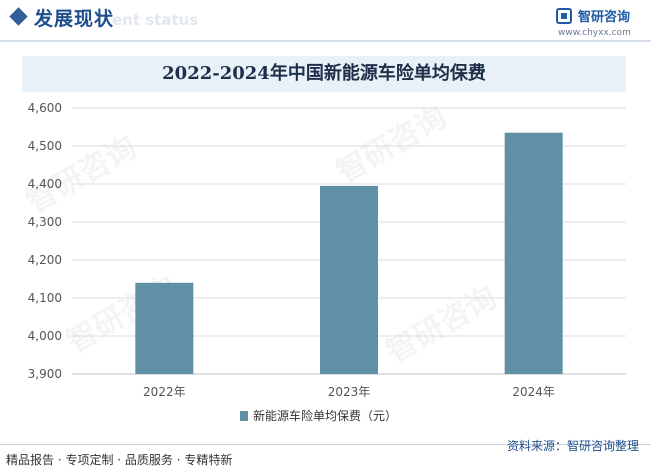 The height and width of the screenshot is (474, 651). I want to click on y-tick-label: 4,200, so click(45, 260).